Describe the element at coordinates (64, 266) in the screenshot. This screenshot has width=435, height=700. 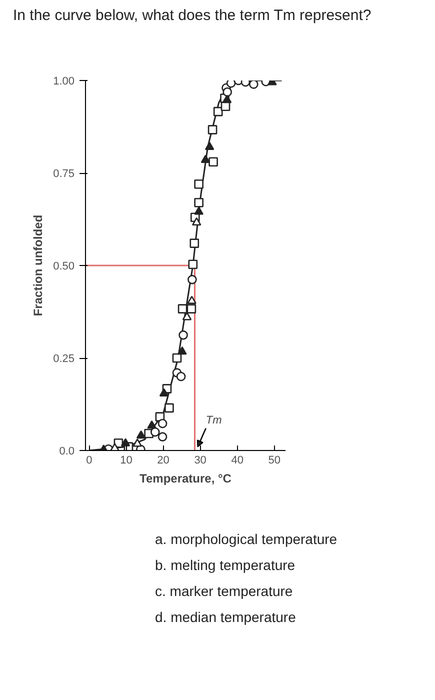
I see `y-tick-label: 0.50` at that location.